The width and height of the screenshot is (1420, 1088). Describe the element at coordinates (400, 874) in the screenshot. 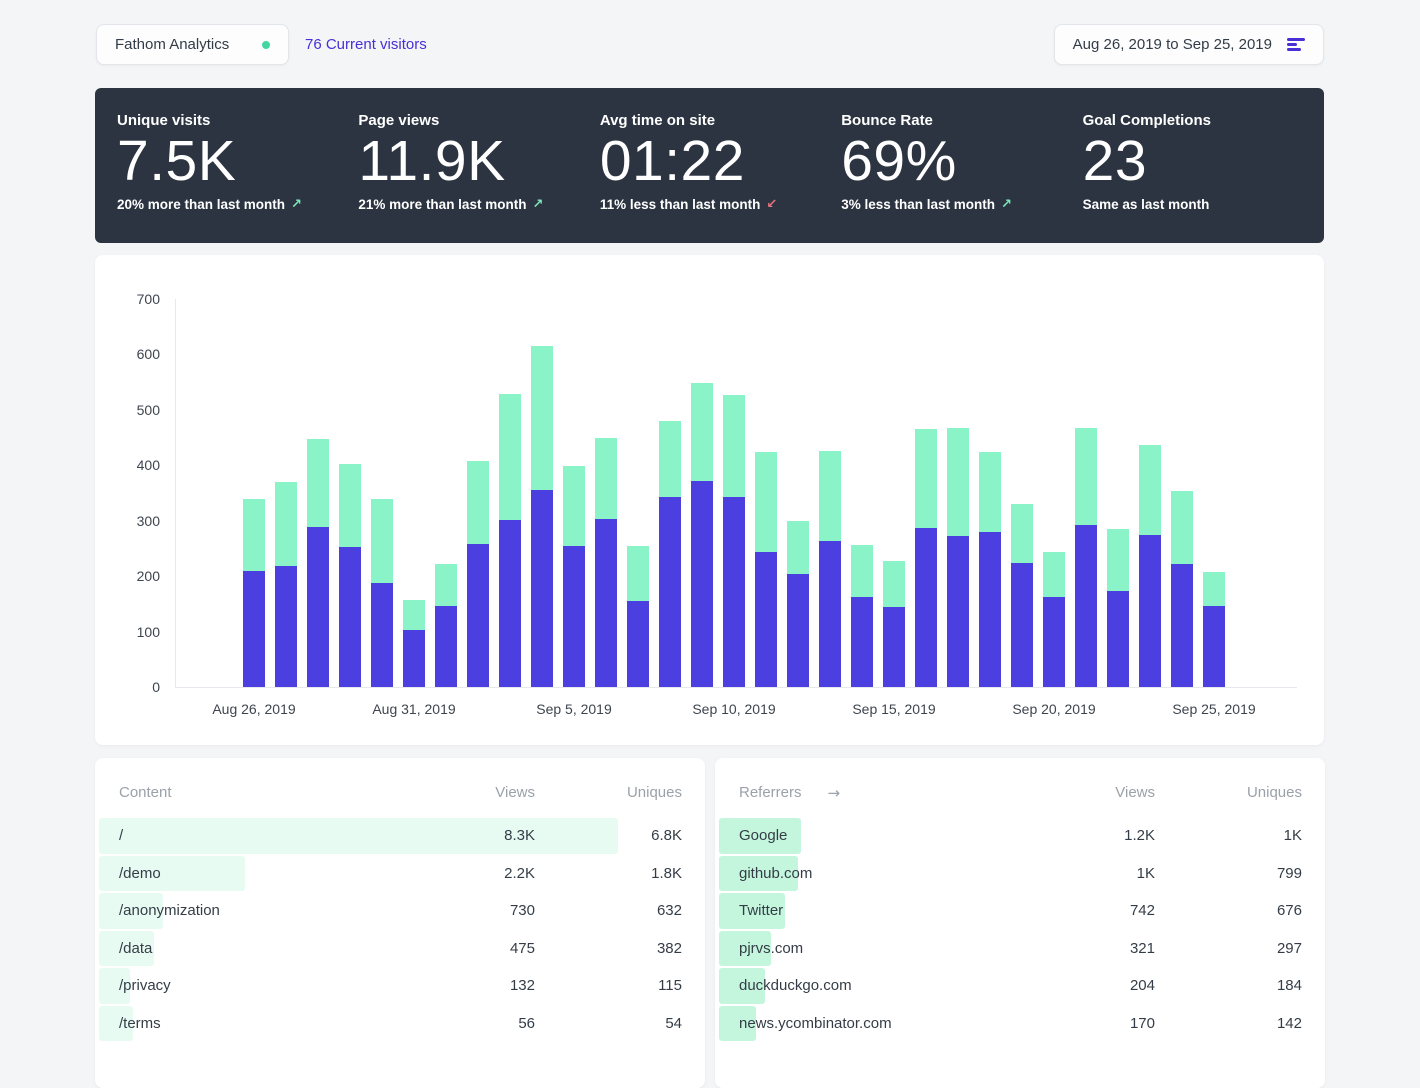

I see `table-row: /demo 2.2K 1.8K` at that location.